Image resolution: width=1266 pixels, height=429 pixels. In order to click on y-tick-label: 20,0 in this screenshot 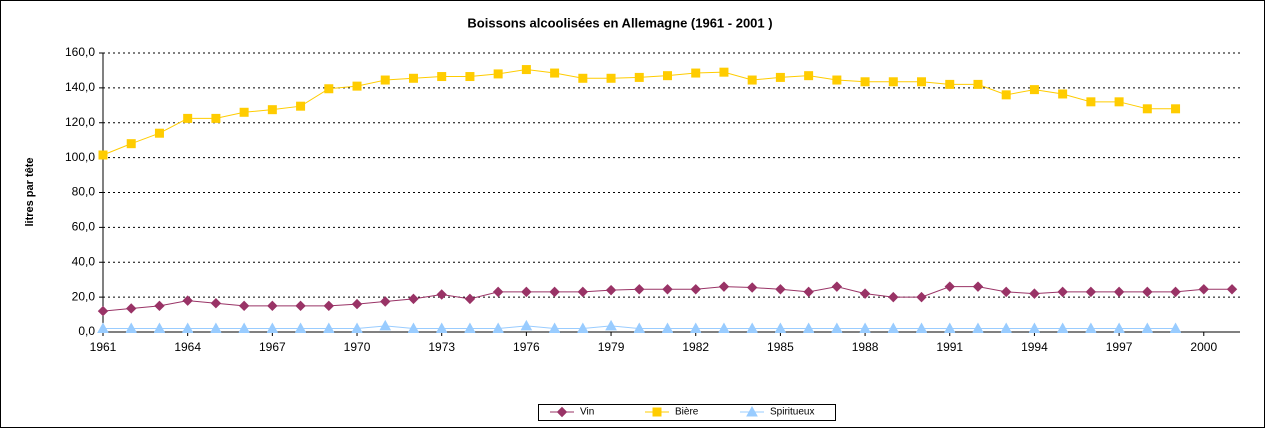, I will do `click(84, 296)`.